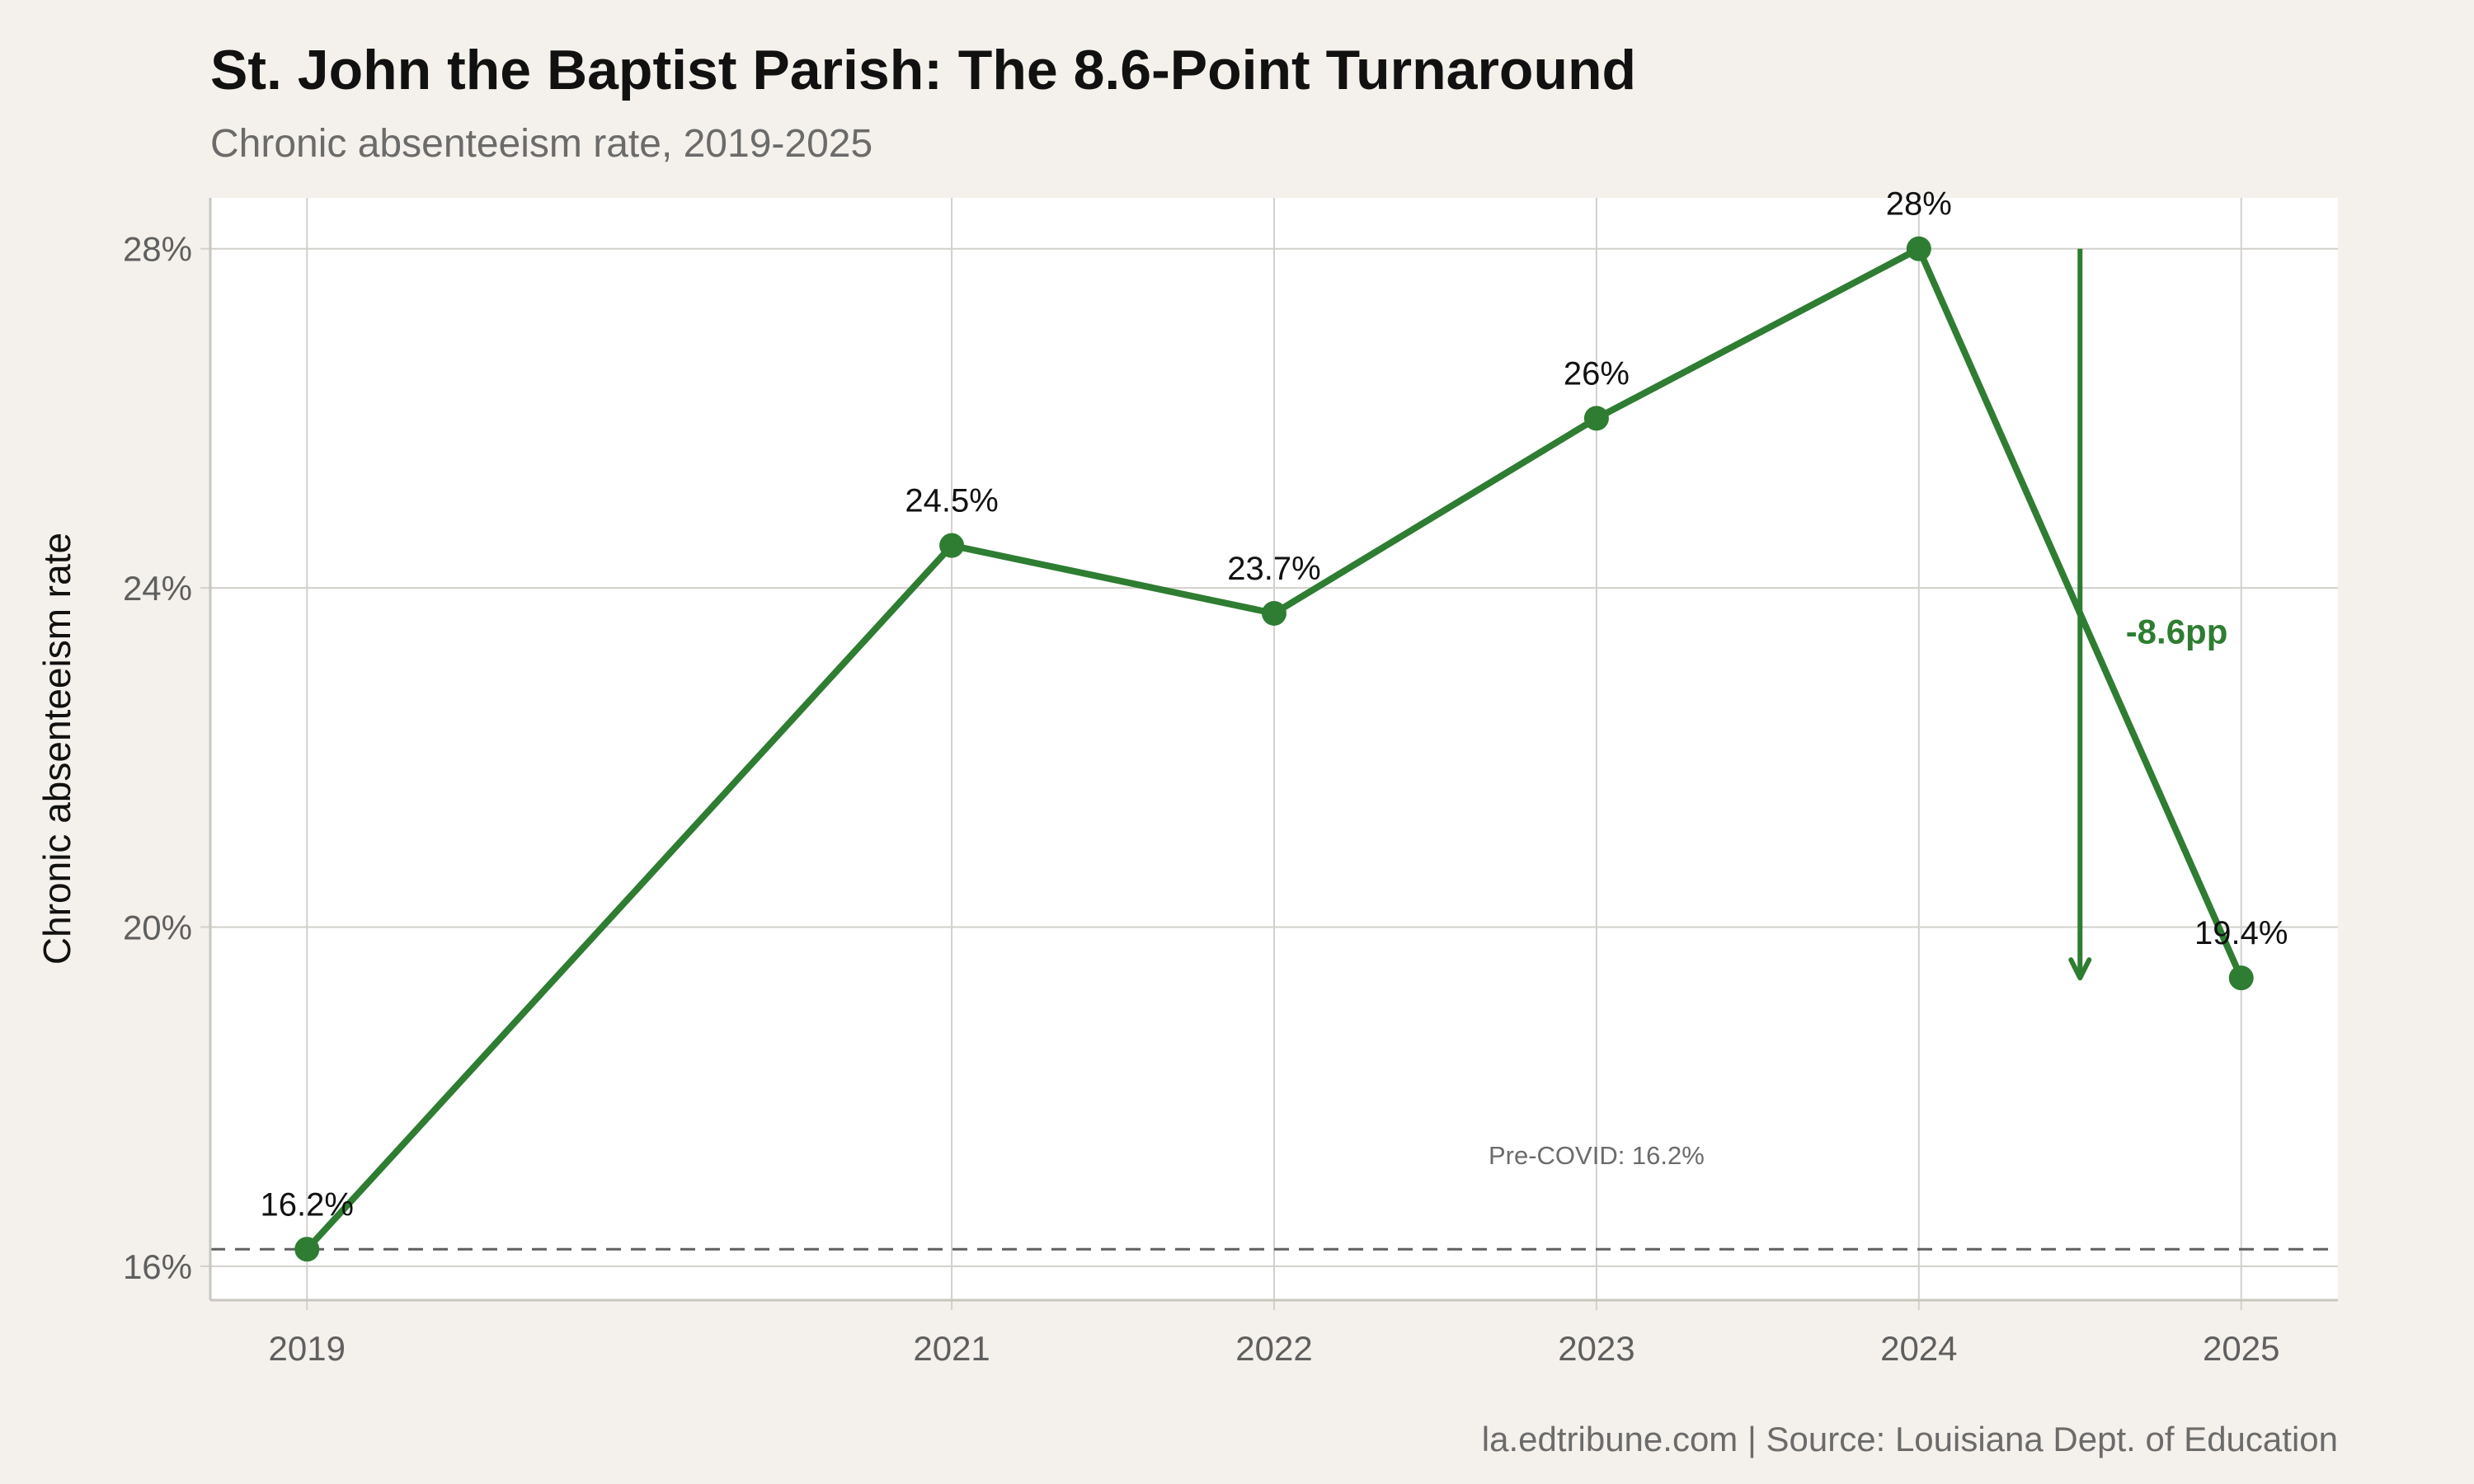  Describe the element at coordinates (1273, 1348) in the screenshot. I see `x-tick-label: 2022` at that location.